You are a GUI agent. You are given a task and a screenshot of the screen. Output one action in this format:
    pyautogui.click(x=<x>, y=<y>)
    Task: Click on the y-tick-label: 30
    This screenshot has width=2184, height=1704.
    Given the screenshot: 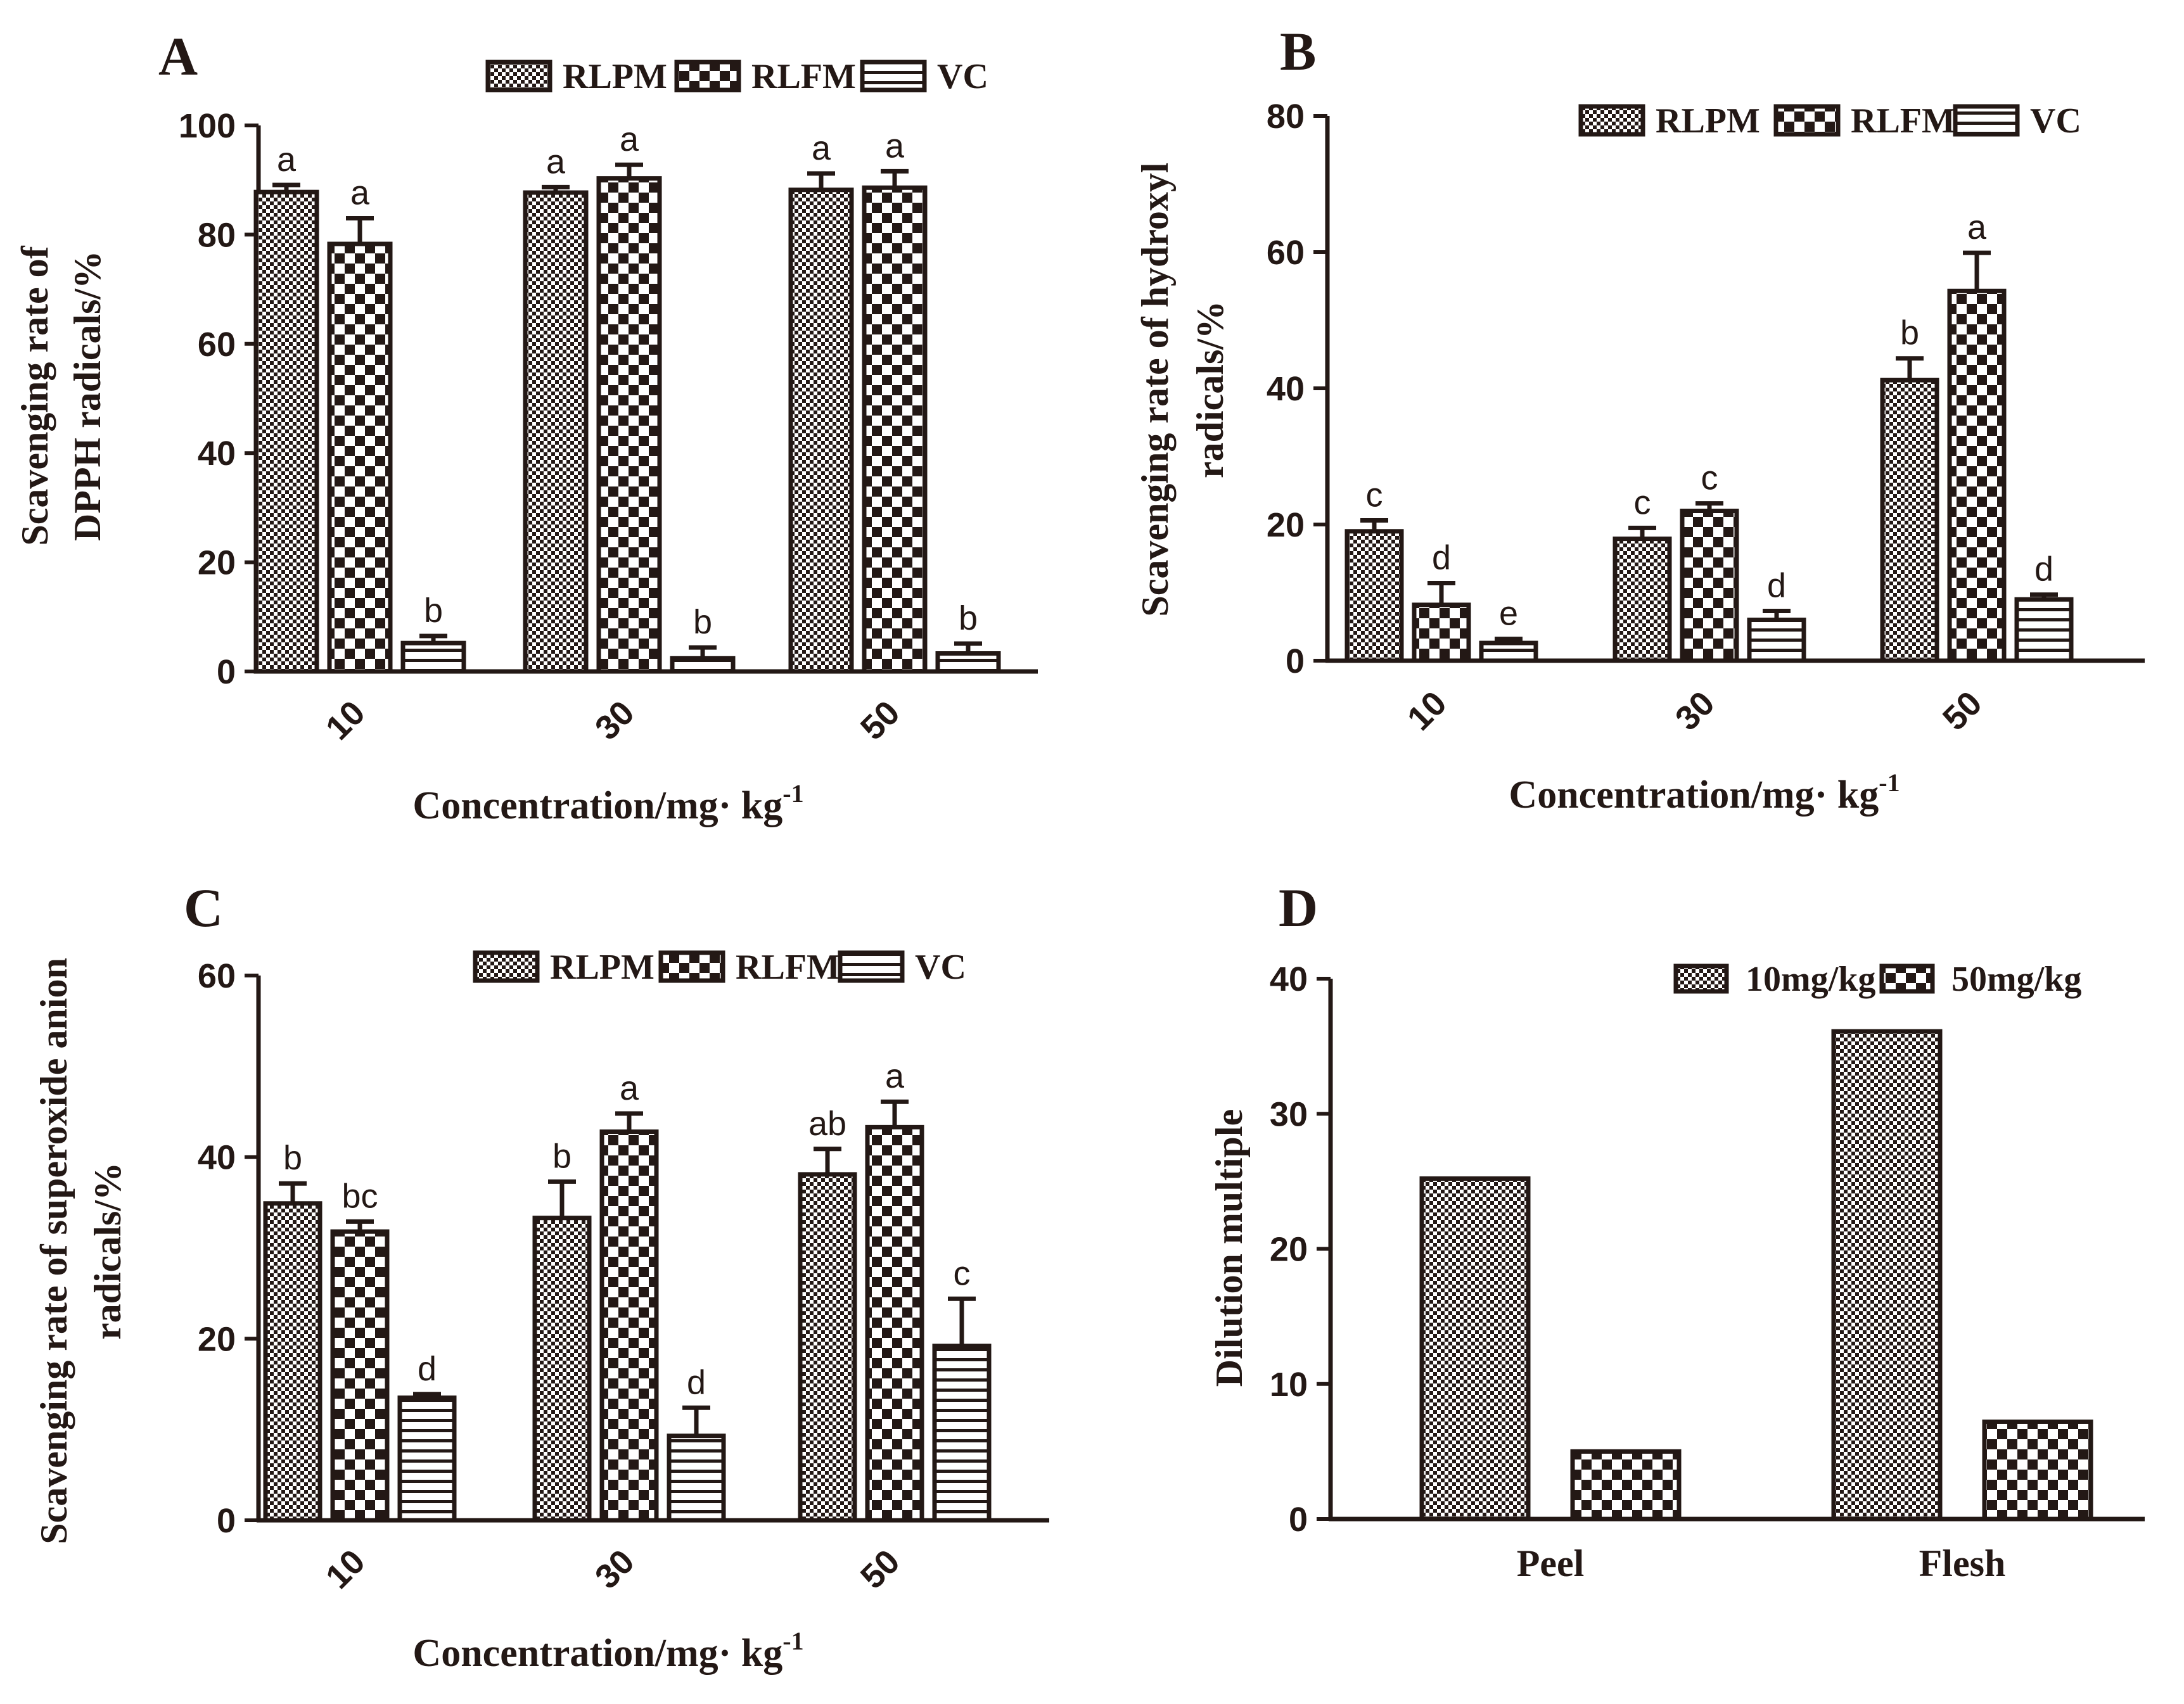 What is the action you would take?
    pyautogui.click(x=1289, y=1114)
    